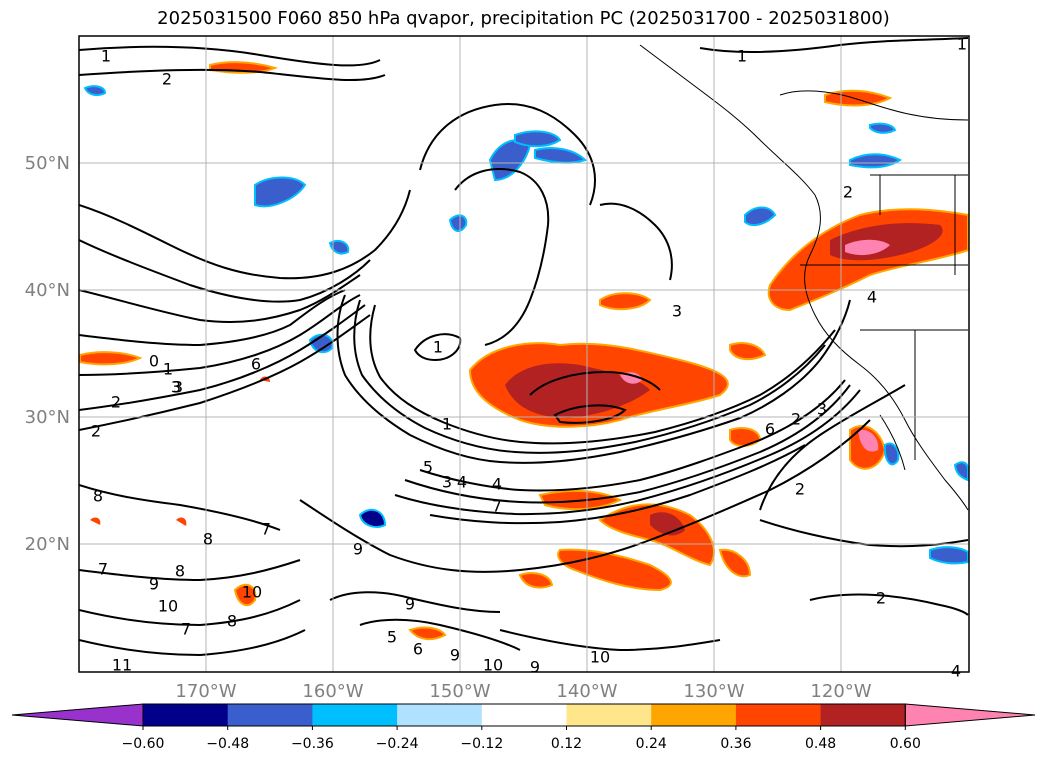 This screenshot has width=1047, height=765. I want to click on colorbar-tick-label: −0.12, so click(481, 744).